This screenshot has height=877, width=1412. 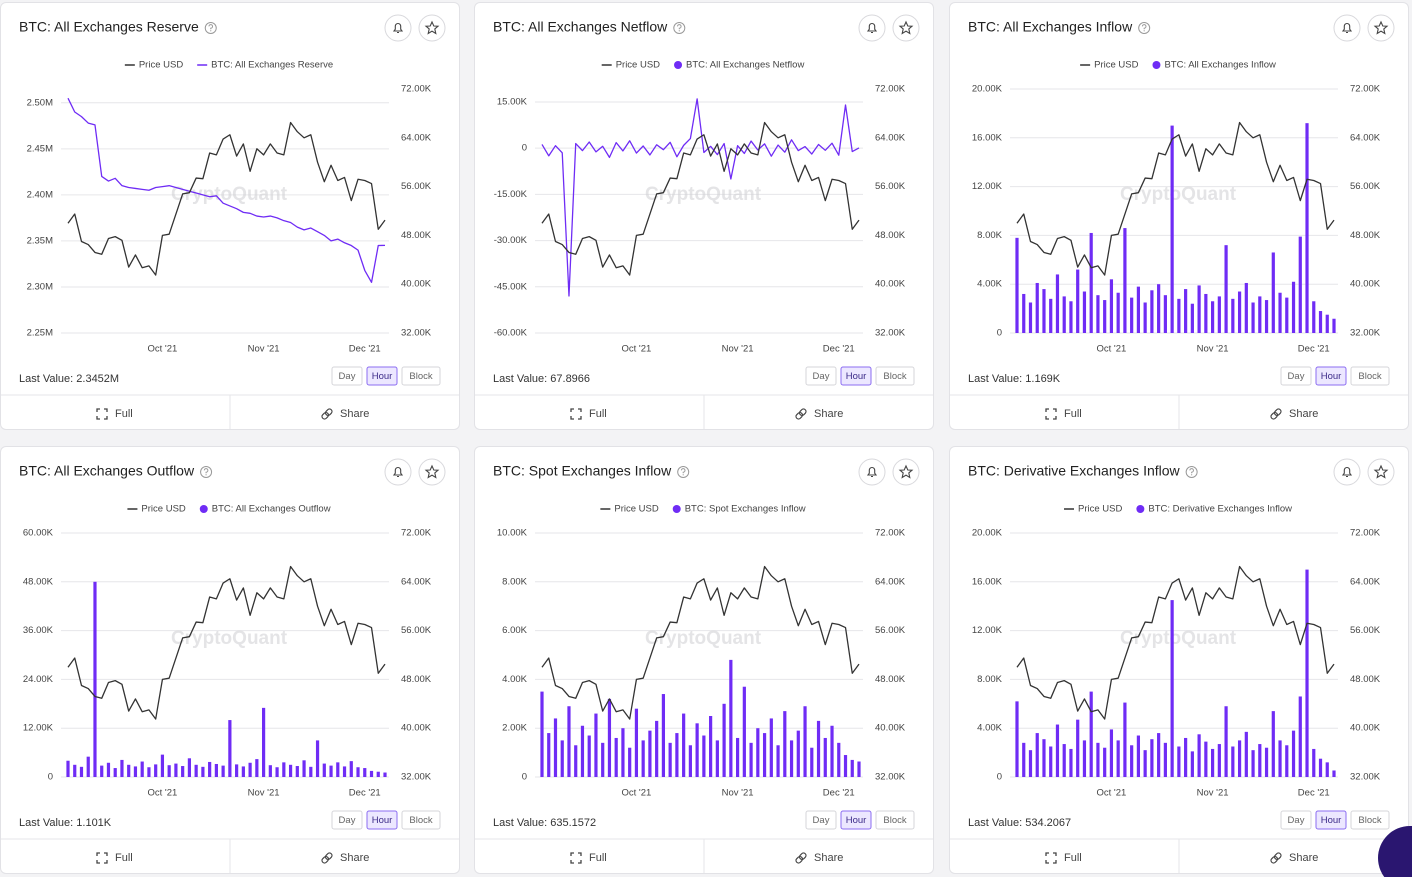 I want to click on range-button-label: Block, so click(x=420, y=820).